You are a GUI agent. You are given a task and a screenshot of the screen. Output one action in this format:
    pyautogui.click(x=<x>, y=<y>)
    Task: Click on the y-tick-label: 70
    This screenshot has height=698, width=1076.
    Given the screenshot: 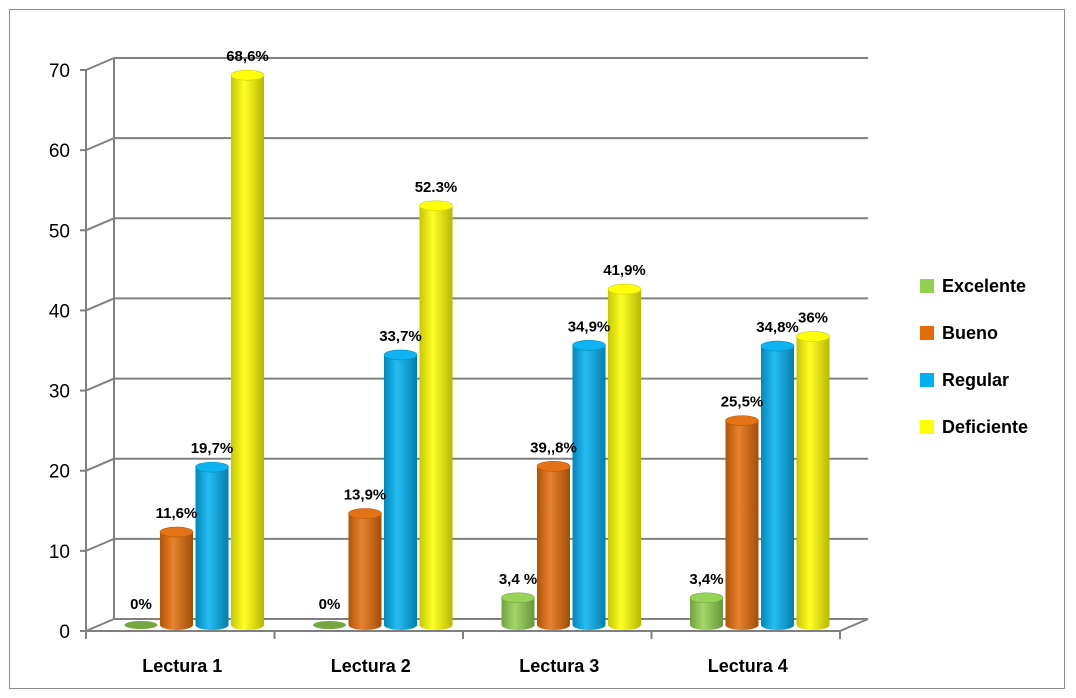 What is the action you would take?
    pyautogui.click(x=59, y=71)
    